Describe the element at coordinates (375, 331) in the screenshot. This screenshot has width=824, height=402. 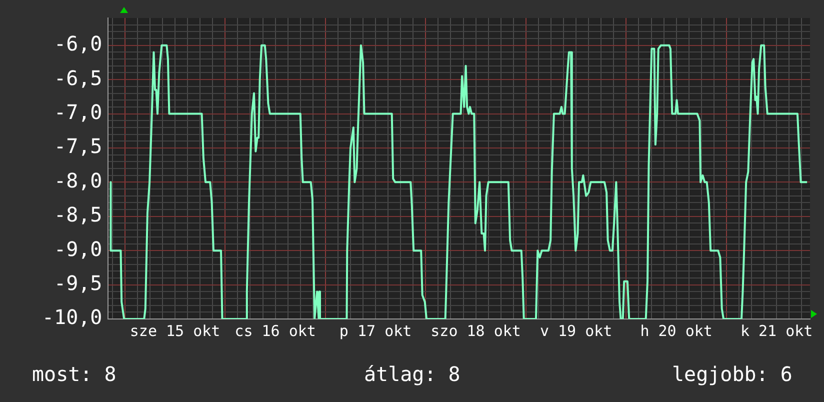
I see `x-tick-label: p 17 okt` at that location.